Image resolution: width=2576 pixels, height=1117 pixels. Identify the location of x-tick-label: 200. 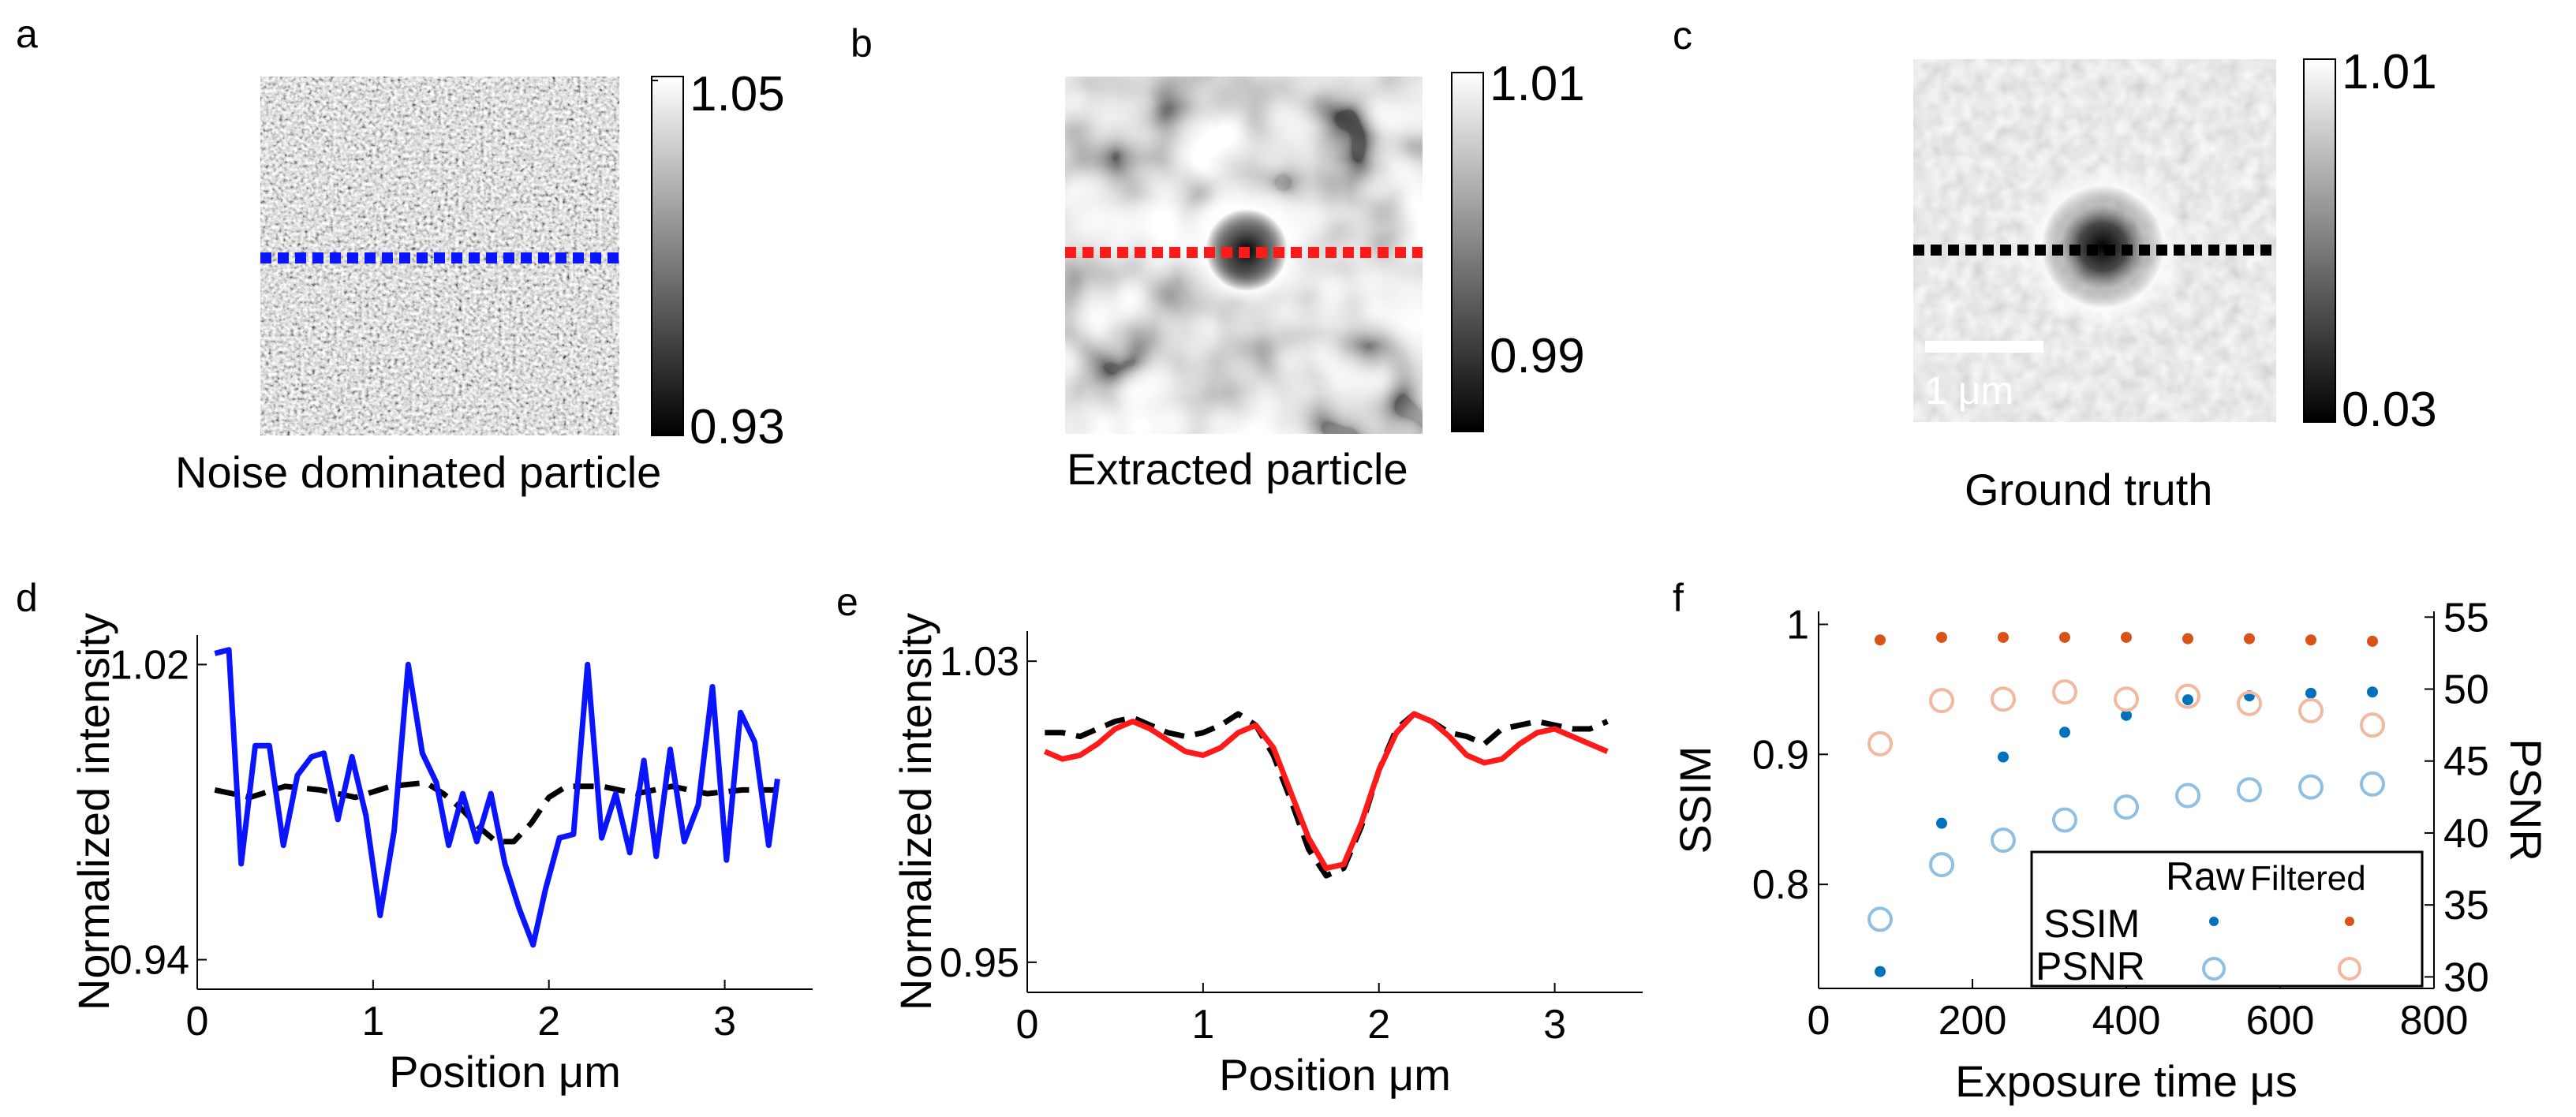
(1973, 1021).